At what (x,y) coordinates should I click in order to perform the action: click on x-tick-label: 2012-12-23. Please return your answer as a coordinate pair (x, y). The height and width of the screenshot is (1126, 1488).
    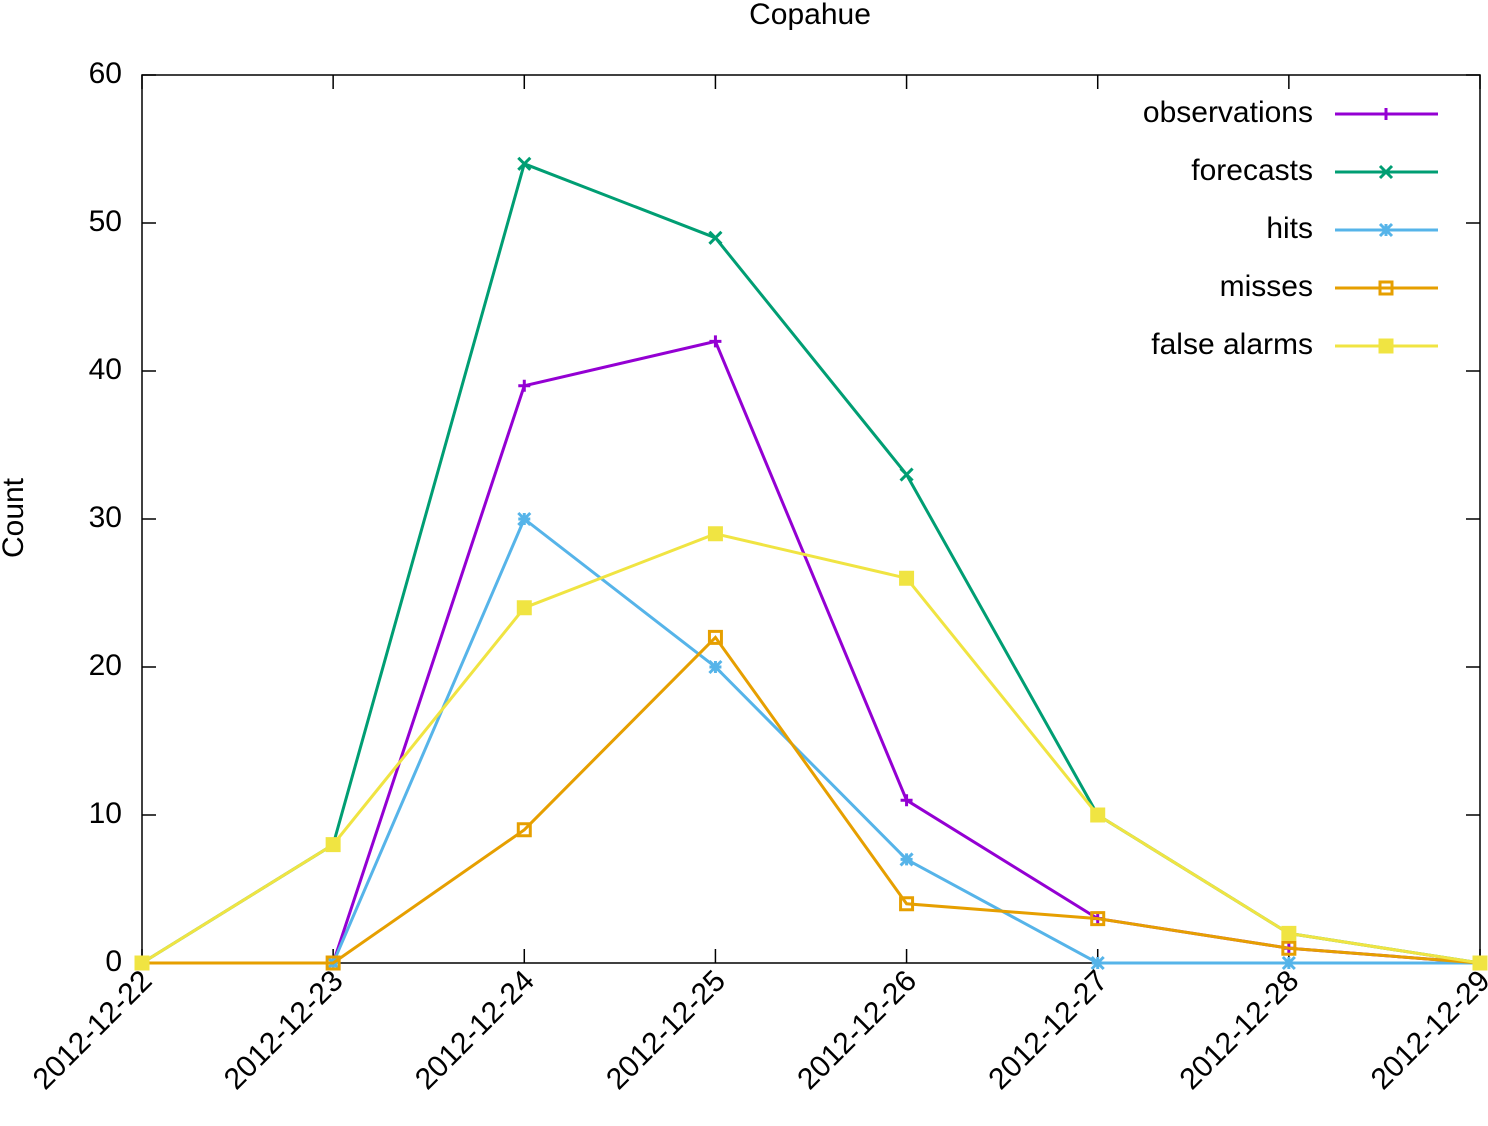
    Looking at the image, I should click on (284, 1030).